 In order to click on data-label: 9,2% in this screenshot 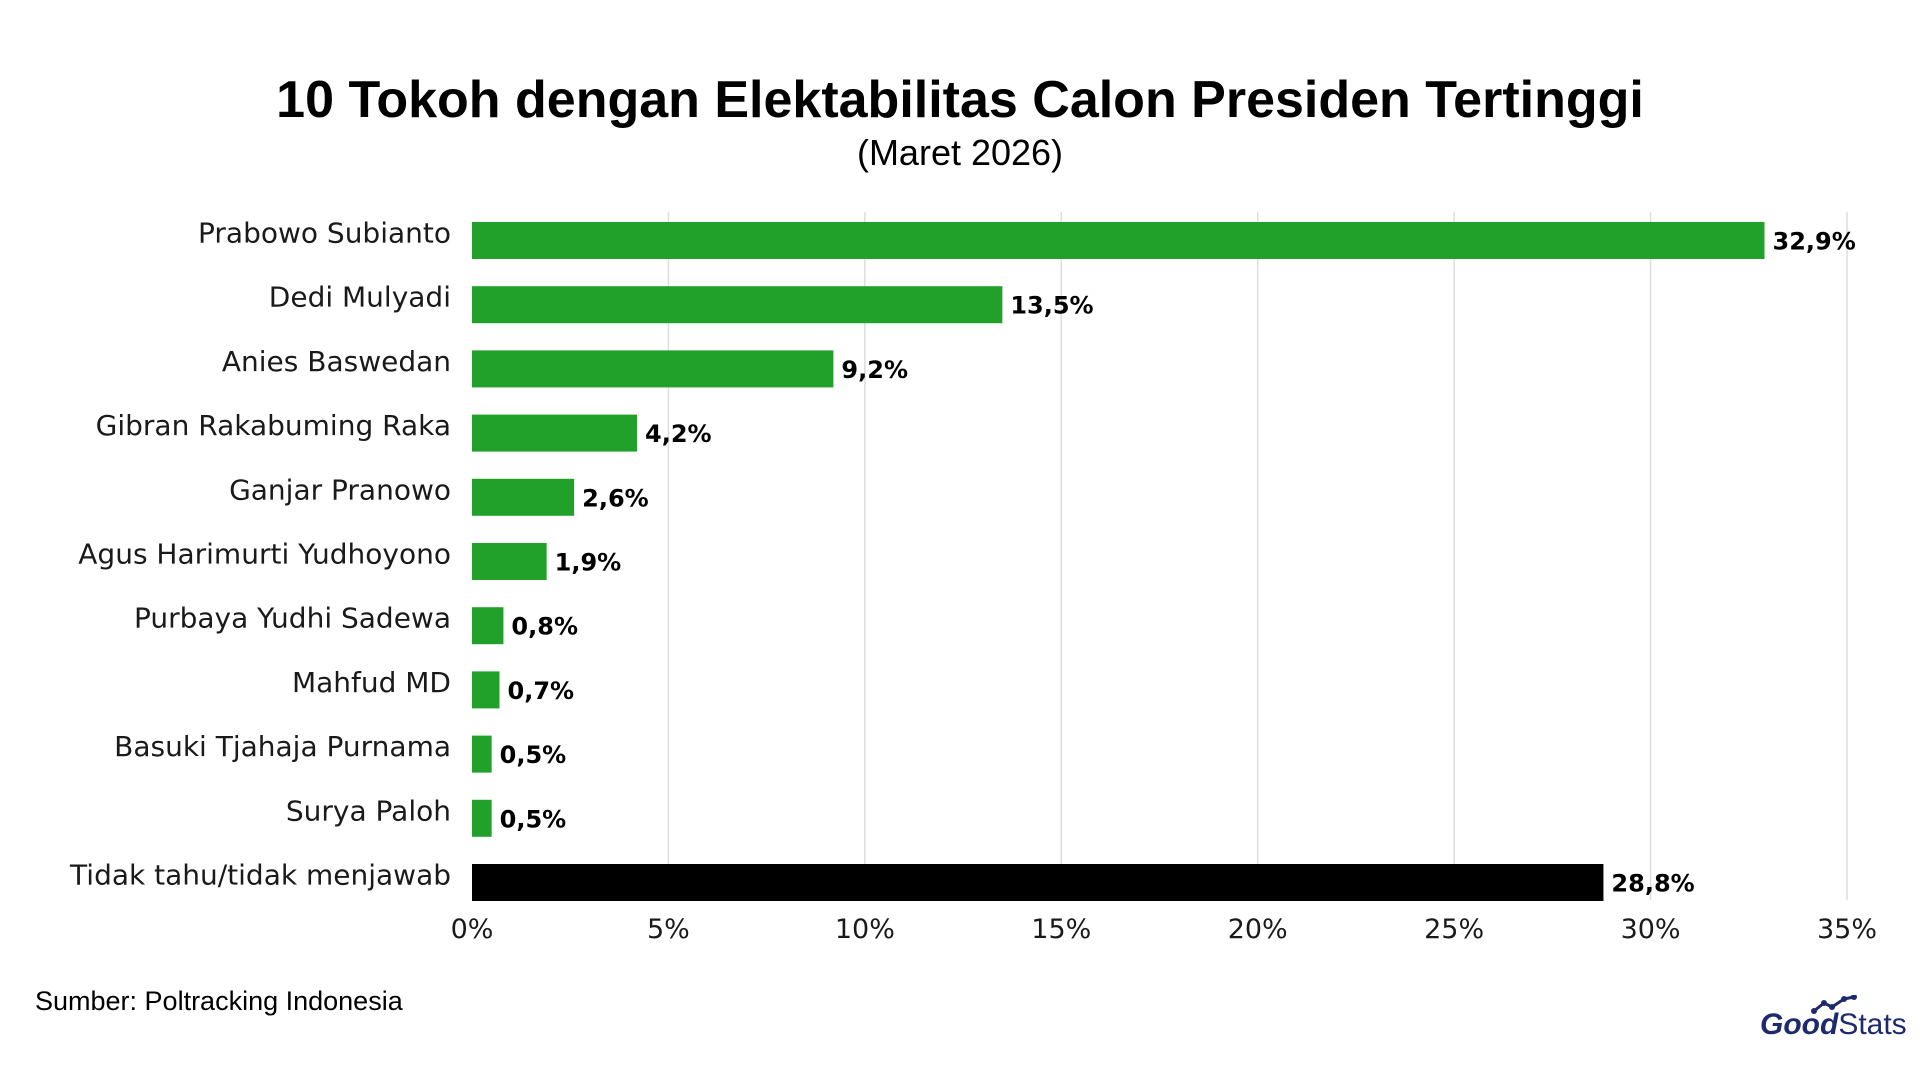, I will do `click(874, 370)`.